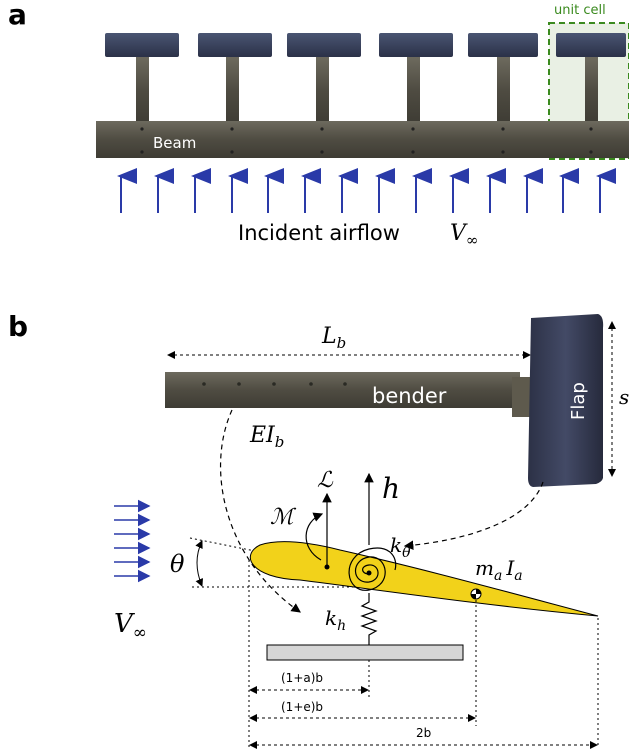  What do you see at coordinates (177, 564) in the screenshot?
I see `pitch-angle-symbol: θ` at bounding box center [177, 564].